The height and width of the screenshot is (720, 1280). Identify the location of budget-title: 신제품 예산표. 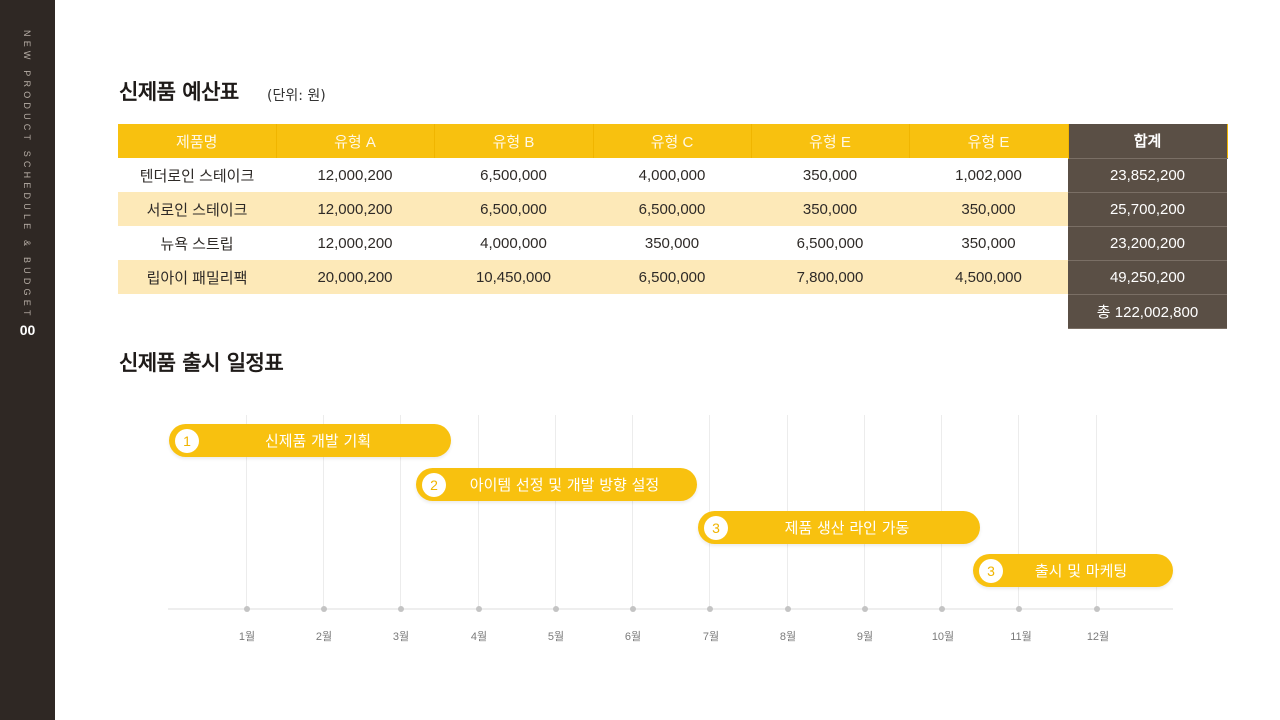
(179, 92).